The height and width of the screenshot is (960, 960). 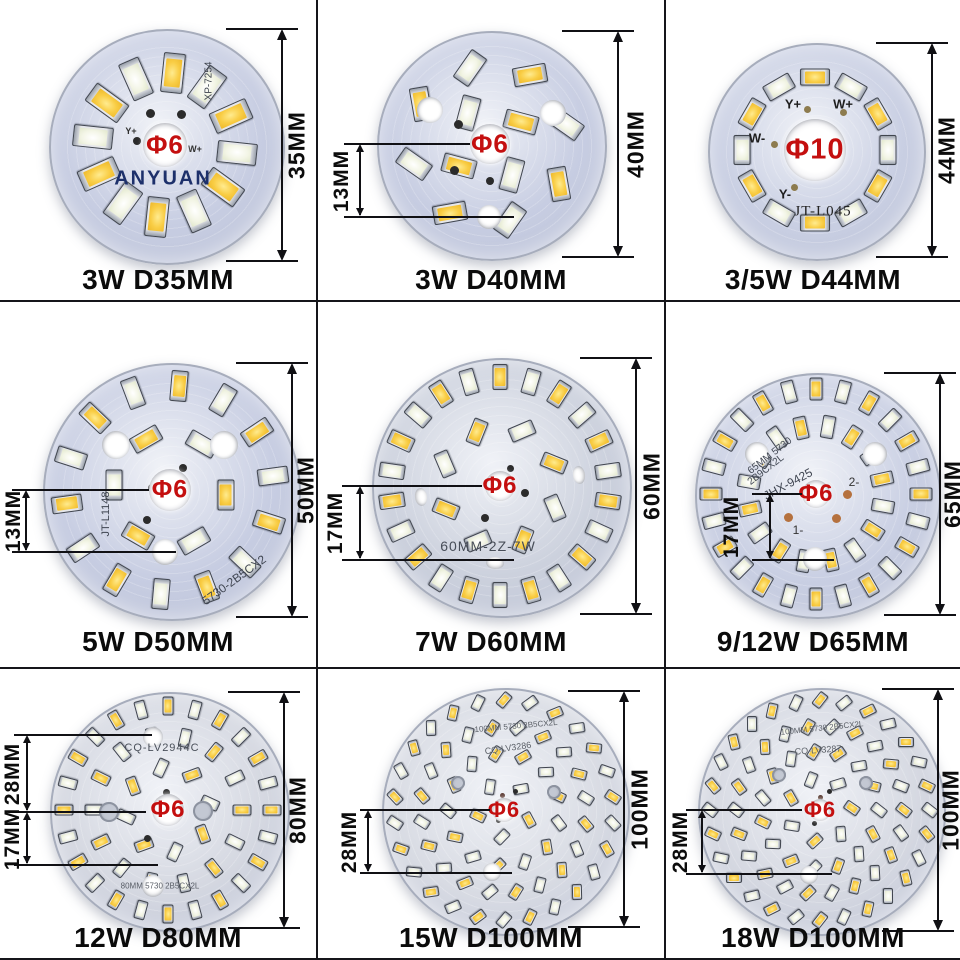 I want to click on cell-caption: 3W D35MM, so click(x=158, y=279).